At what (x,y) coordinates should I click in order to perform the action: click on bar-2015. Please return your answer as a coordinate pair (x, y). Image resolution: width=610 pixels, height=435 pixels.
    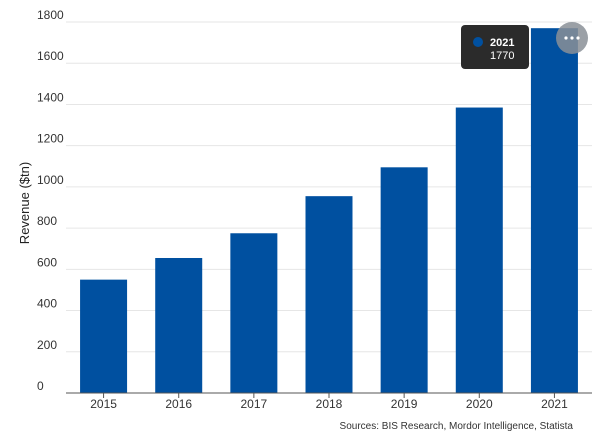
    Looking at the image, I should click on (104, 336).